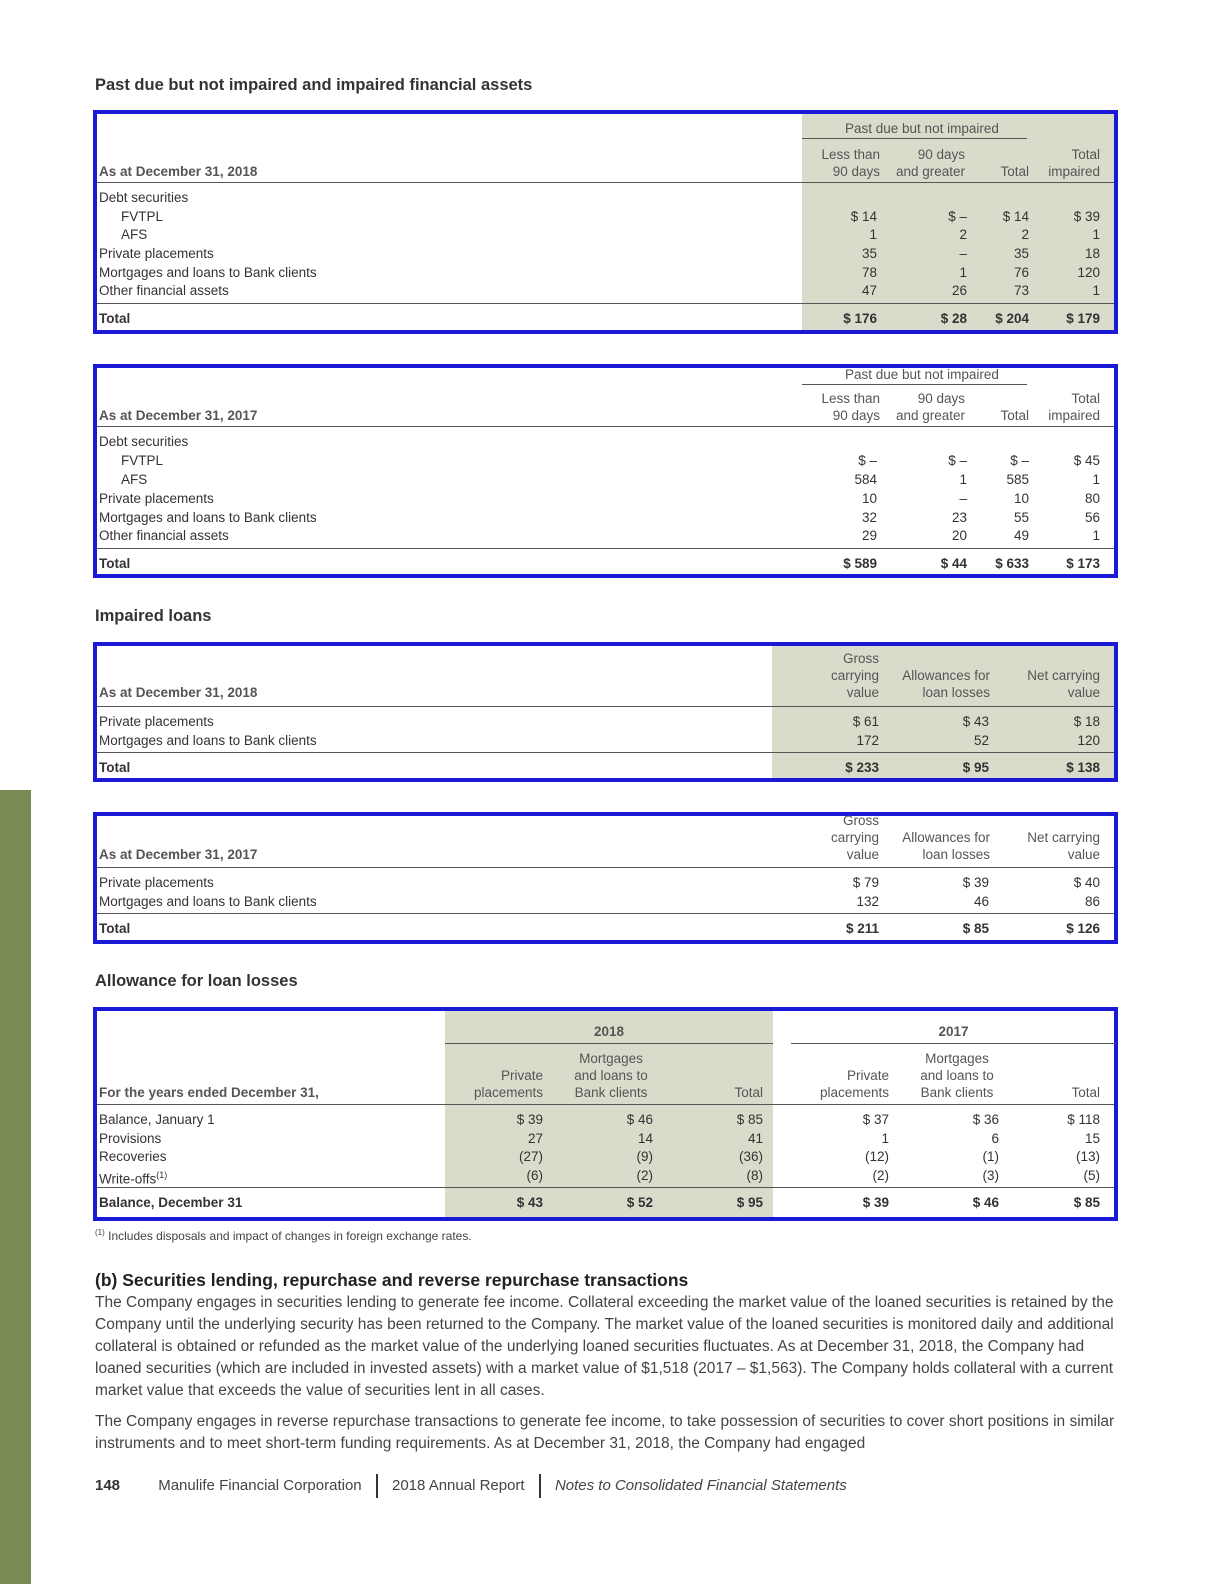 The height and width of the screenshot is (1584, 1224). What do you see at coordinates (645, 1138) in the screenshot?
I see `val: 14` at bounding box center [645, 1138].